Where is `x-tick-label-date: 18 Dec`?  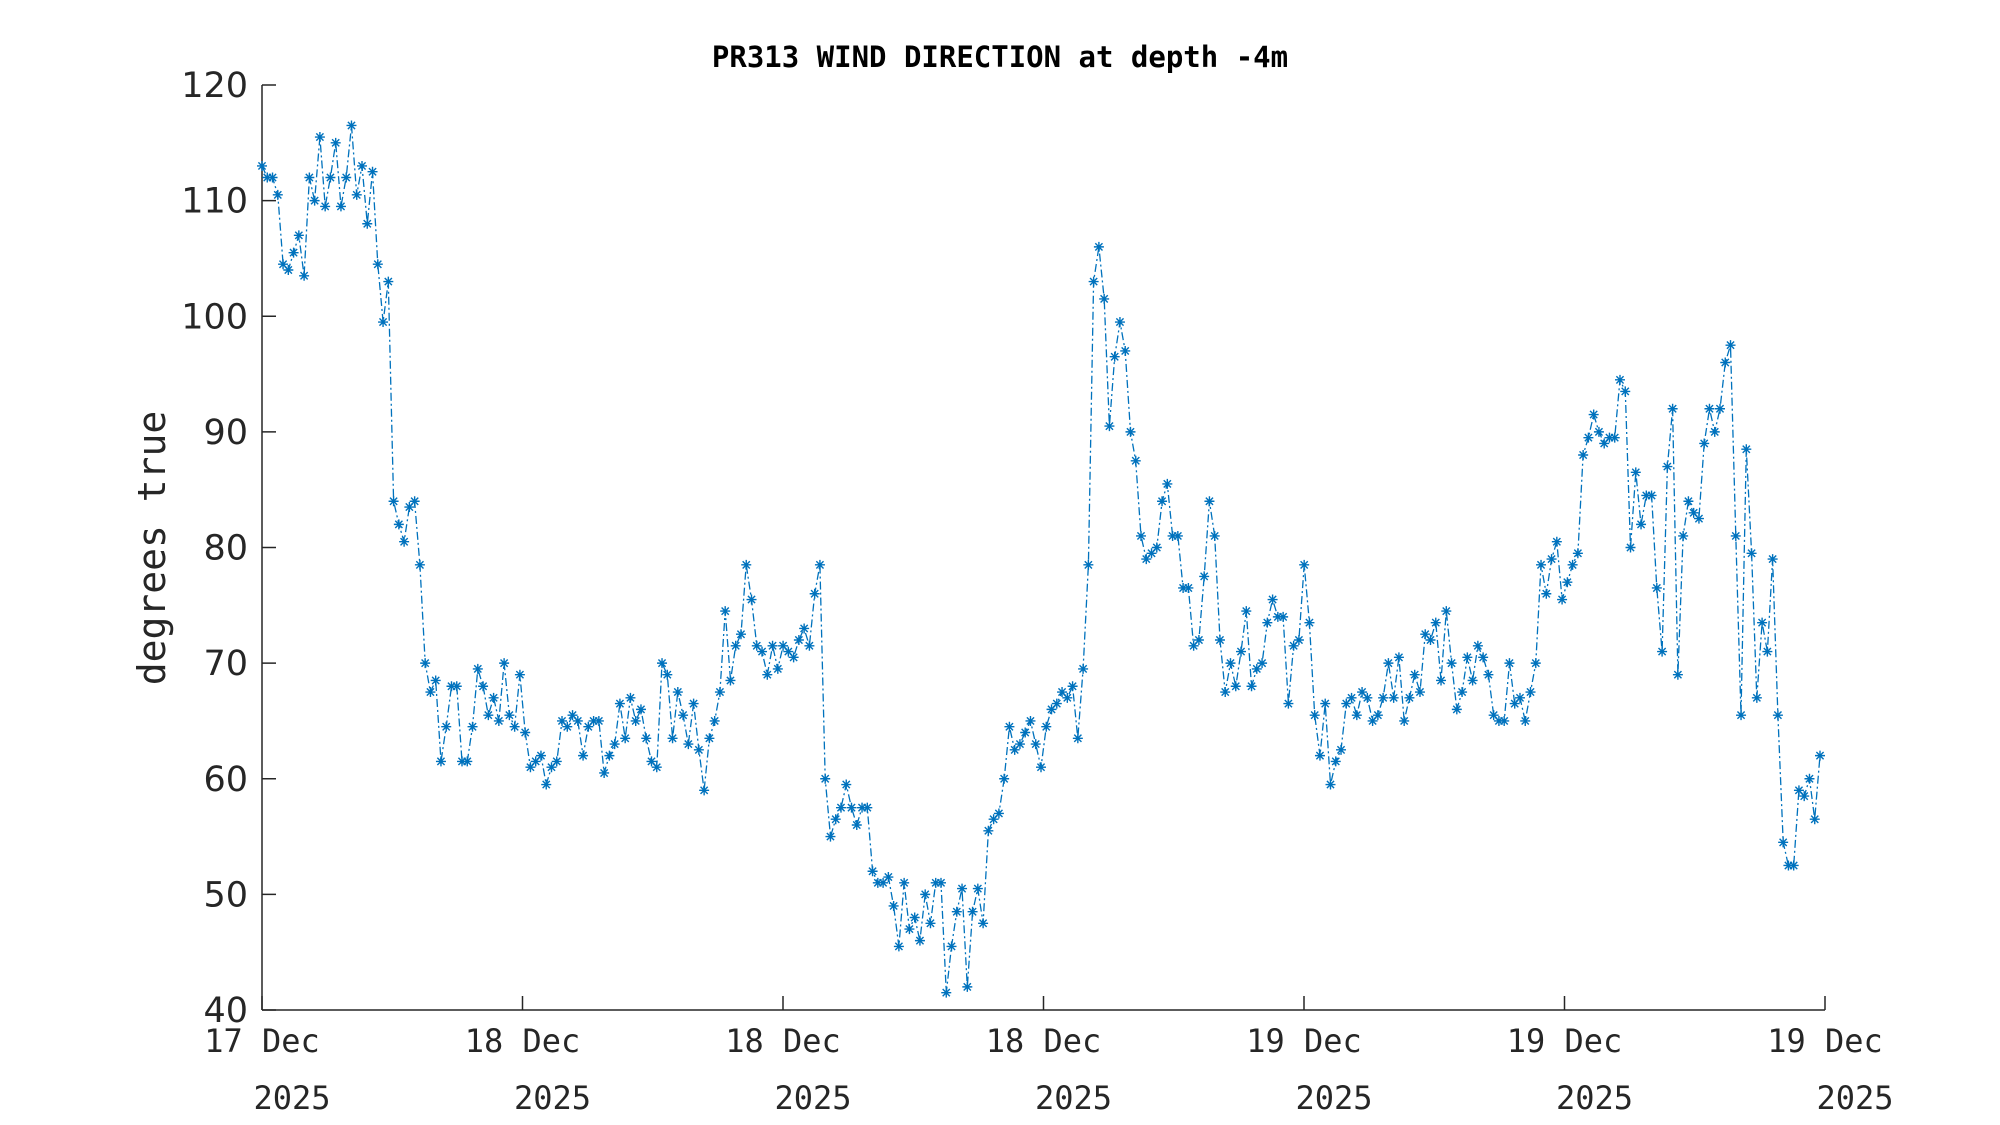 x-tick-label-date: 18 Dec is located at coordinates (523, 1041).